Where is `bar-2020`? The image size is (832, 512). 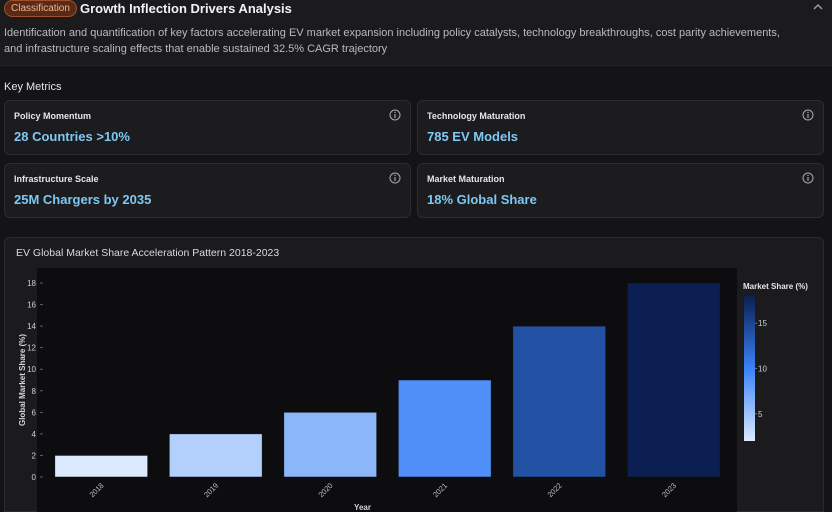 bar-2020 is located at coordinates (330, 445).